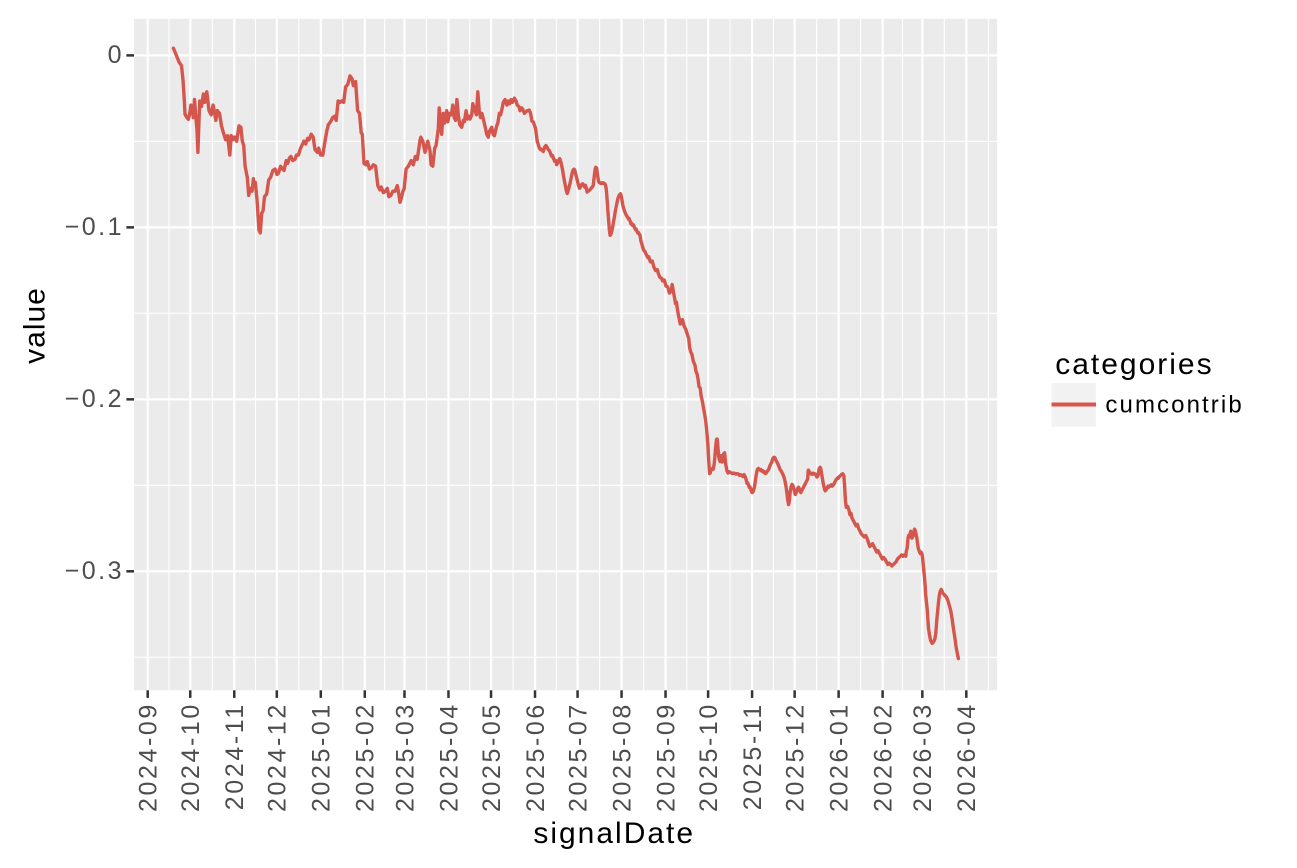 The image size is (1297, 868). Describe the element at coordinates (923, 757) in the screenshot. I see `svg-text: 2026-03` at that location.